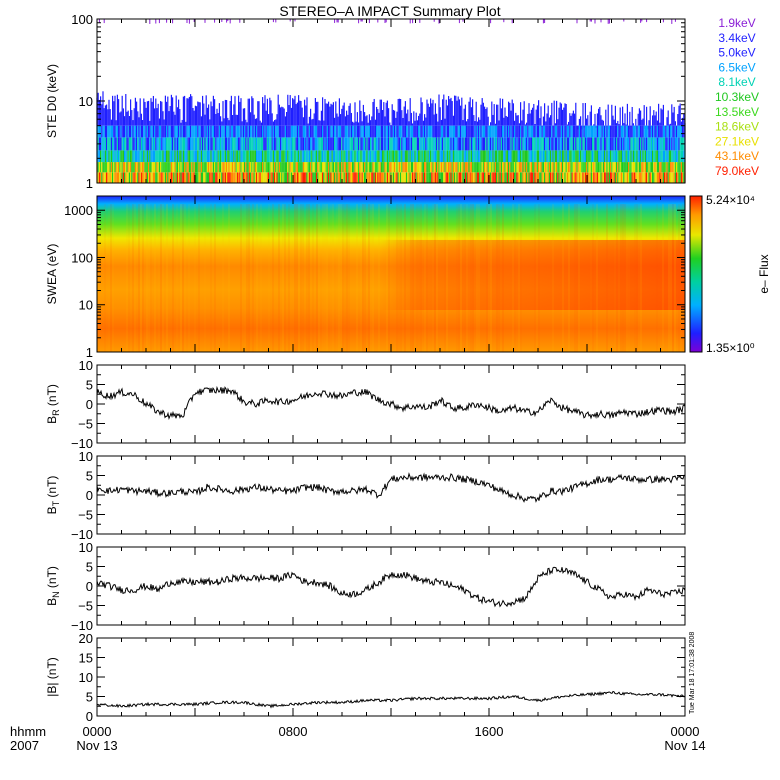  I want to click on swea-ytick-label: 1, so click(89, 352).